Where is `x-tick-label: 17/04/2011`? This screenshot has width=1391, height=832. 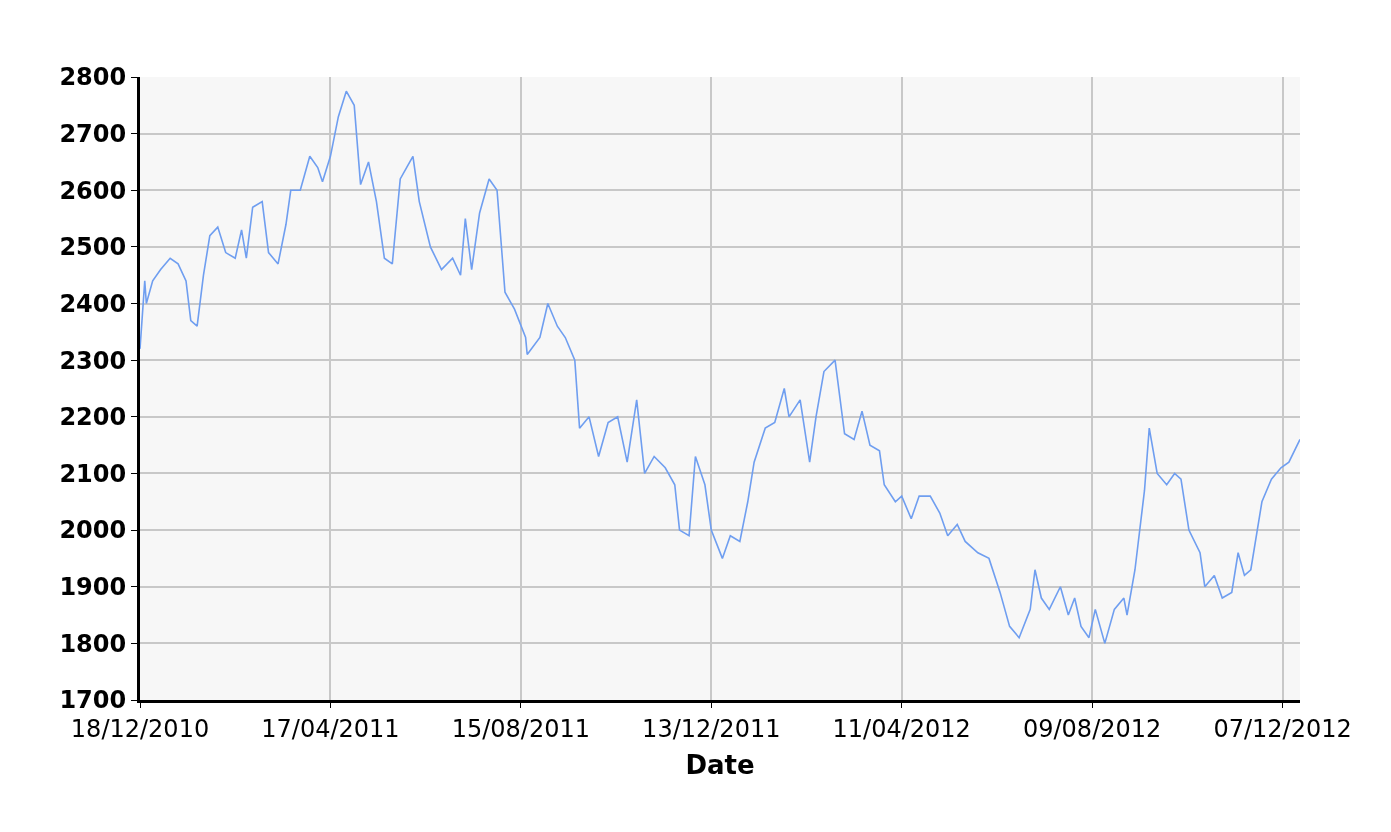
x-tick-label: 17/04/2011 is located at coordinates (330, 728).